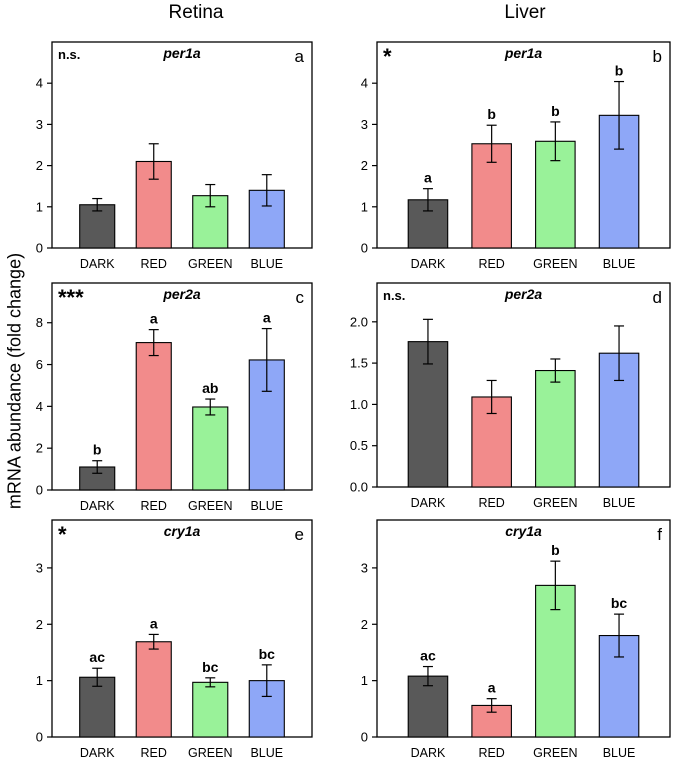  Describe the element at coordinates (364, 567) in the screenshot. I see `panel-f-ytick-label: 3` at that location.